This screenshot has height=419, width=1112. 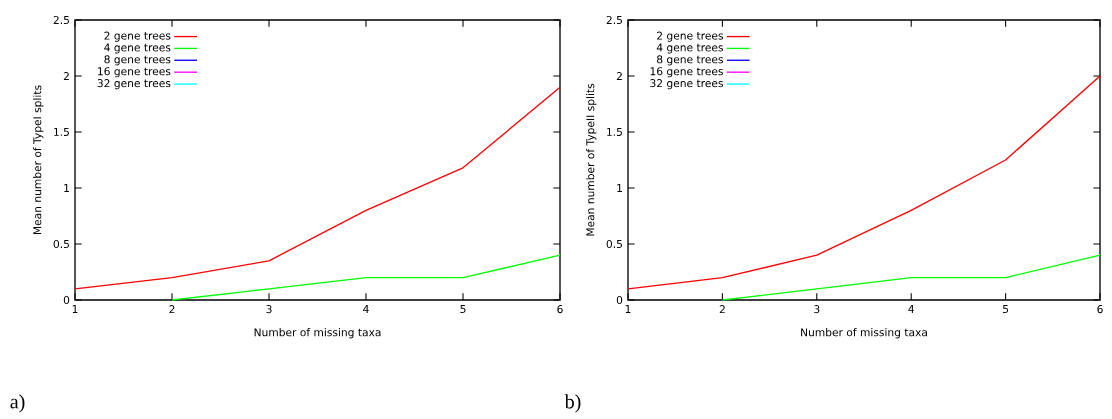 I want to click on text: b), so click(x=572, y=403).